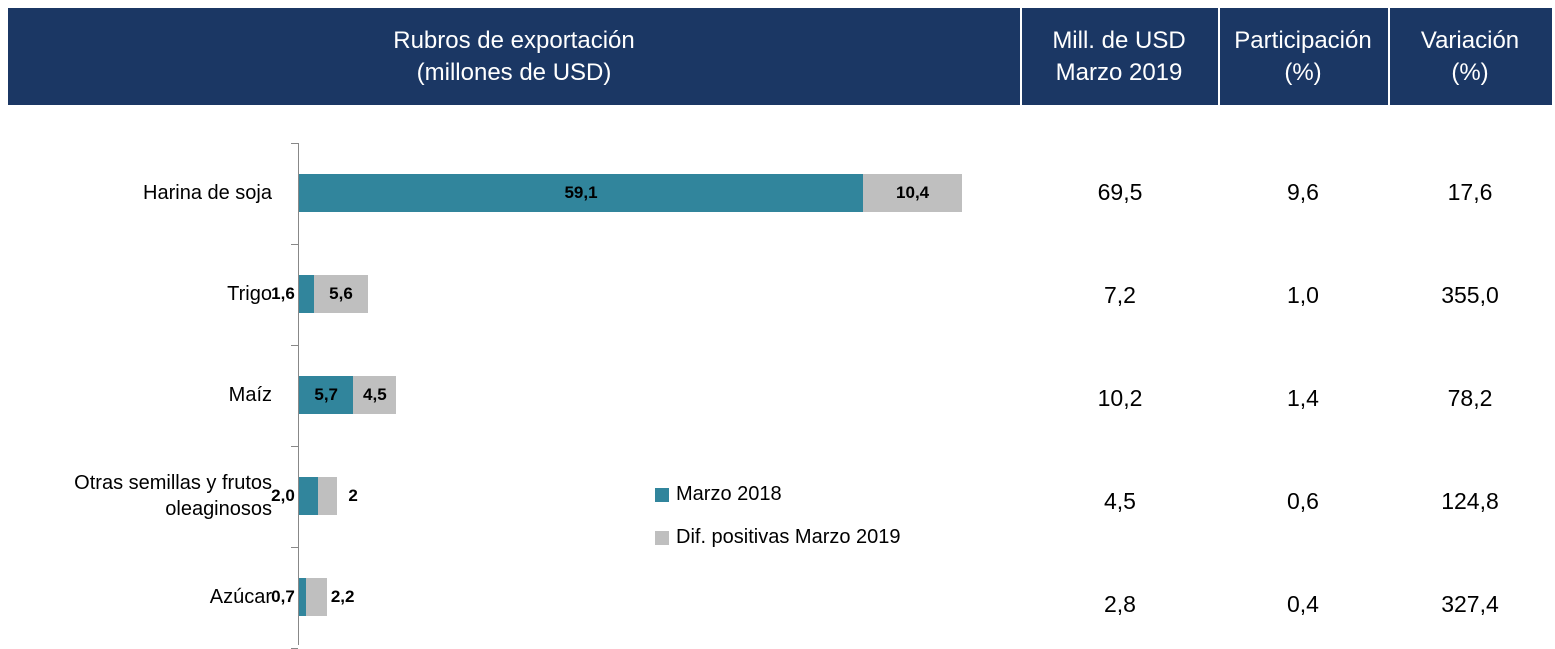  I want to click on header-cell: Mill. de USD Marzo 2019, so click(1119, 56).